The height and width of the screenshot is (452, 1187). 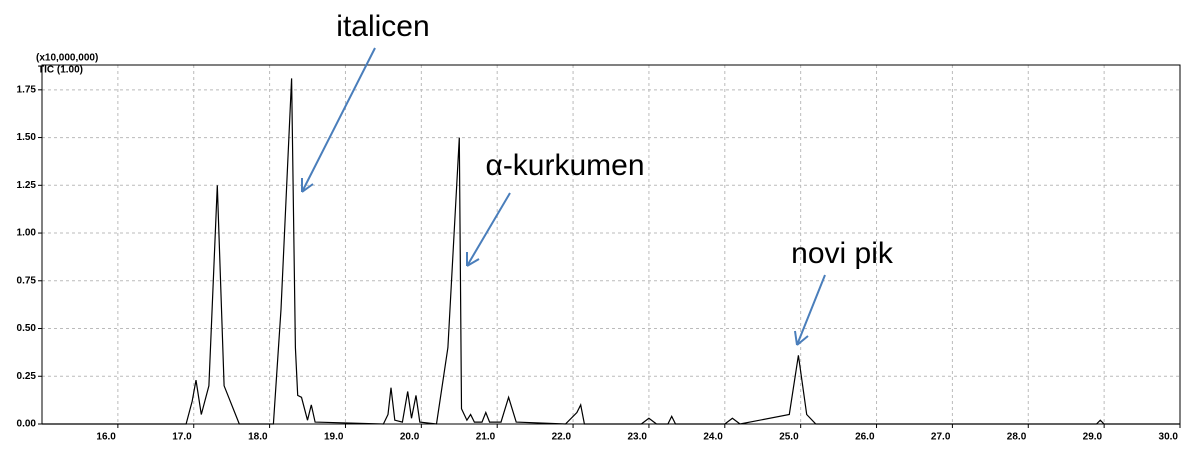 What do you see at coordinates (106, 437) in the screenshot?
I see `x-tick-label: 16.0` at bounding box center [106, 437].